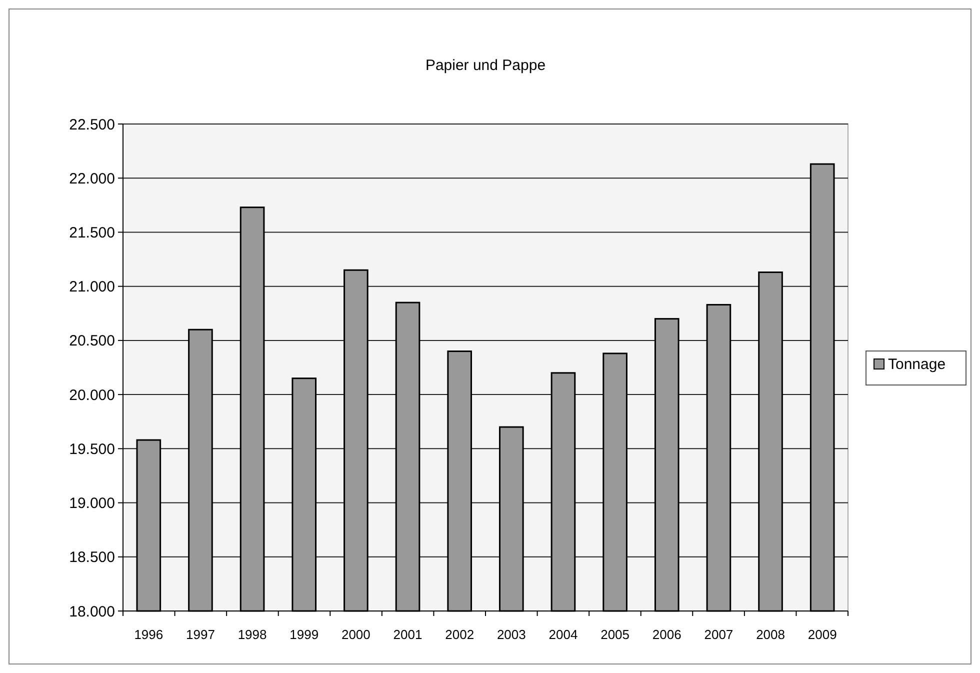  Describe the element at coordinates (407, 634) in the screenshot. I see `x-tick-label: 2001` at that location.